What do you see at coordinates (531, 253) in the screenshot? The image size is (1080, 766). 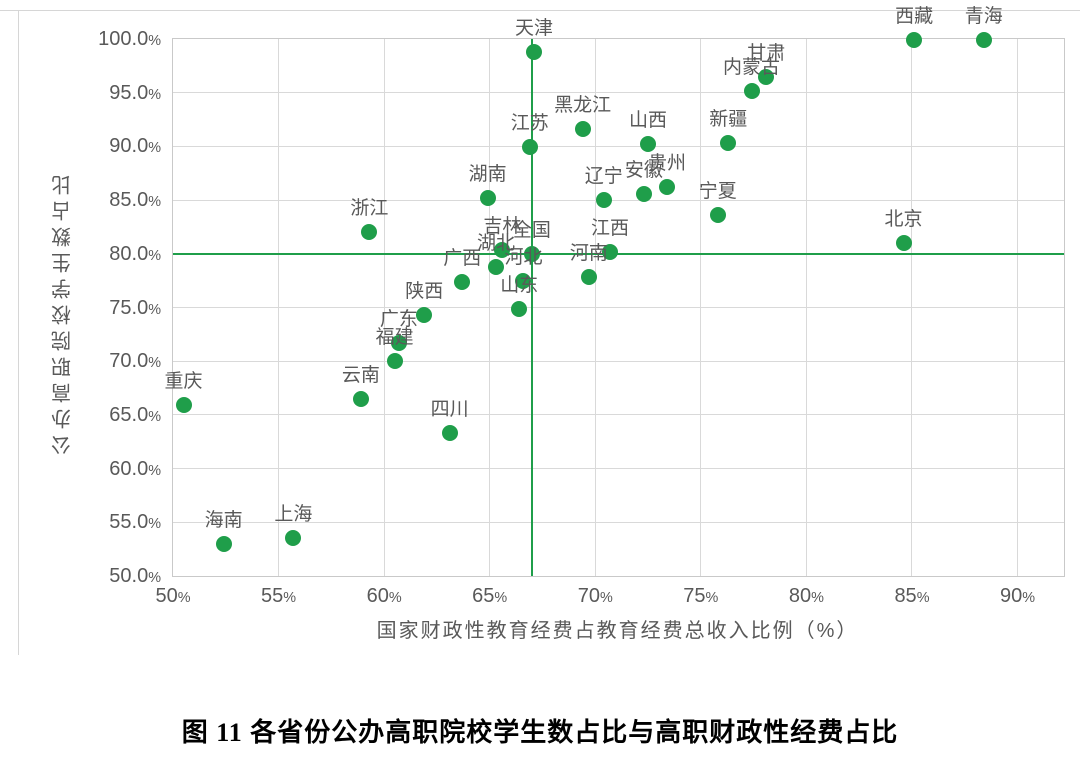 I see `data-point-全国` at bounding box center [531, 253].